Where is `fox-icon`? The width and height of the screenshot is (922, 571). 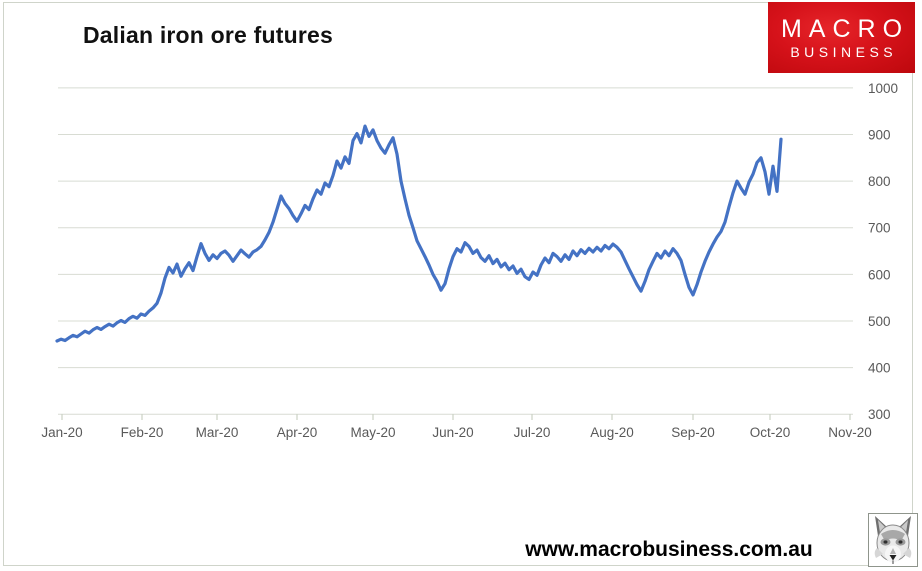 fox-icon is located at coordinates (893, 540).